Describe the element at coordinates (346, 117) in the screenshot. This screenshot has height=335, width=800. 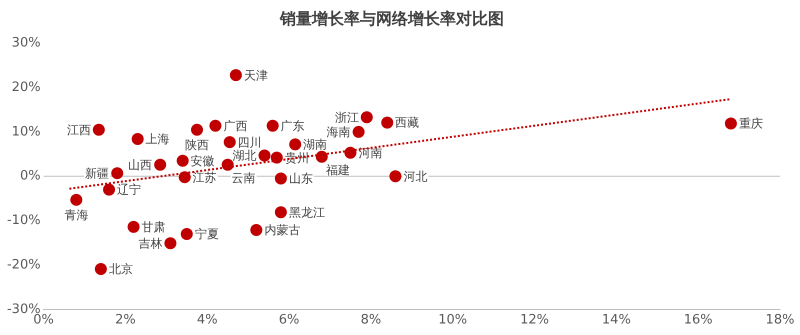
I see `series-label: 浙江` at that location.